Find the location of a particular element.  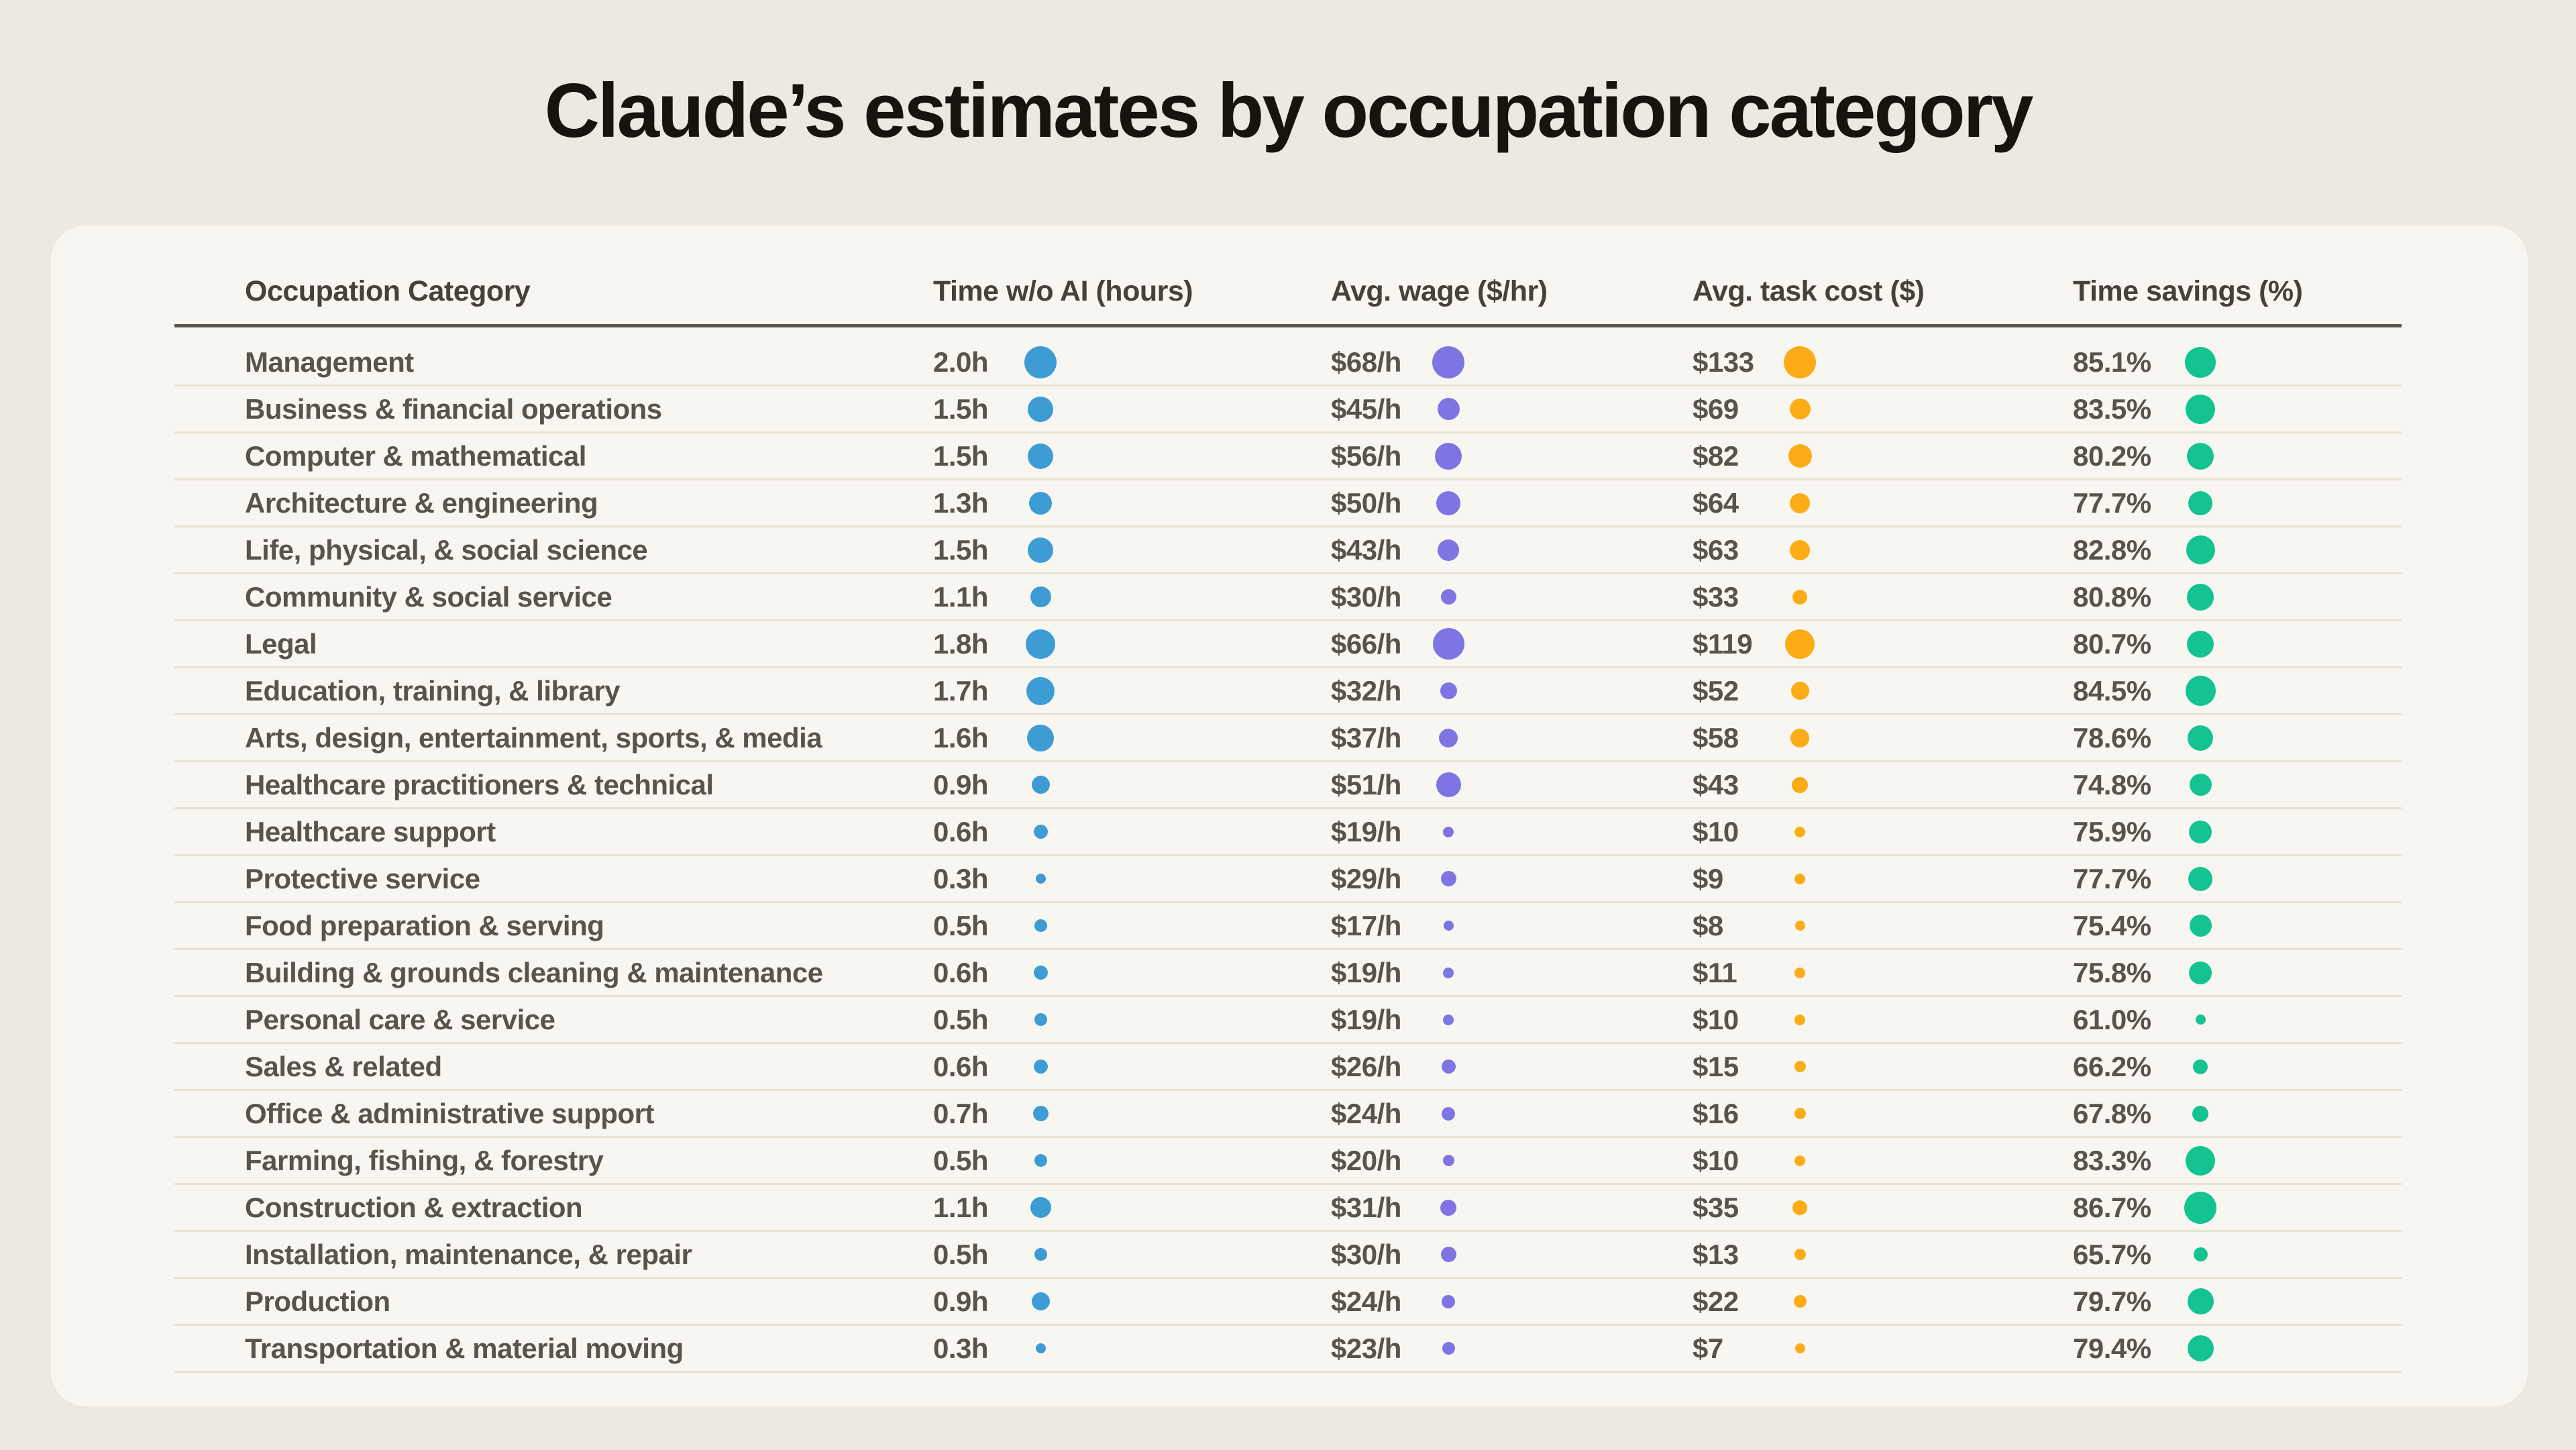

savings-value: 83.3% is located at coordinates (2112, 1160).